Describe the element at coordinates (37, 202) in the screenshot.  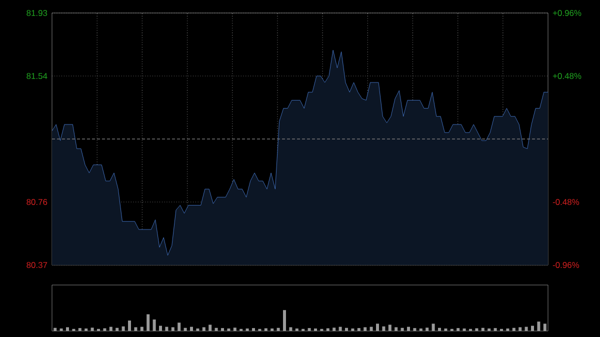
I see `y-tick-label: 80.76` at that location.